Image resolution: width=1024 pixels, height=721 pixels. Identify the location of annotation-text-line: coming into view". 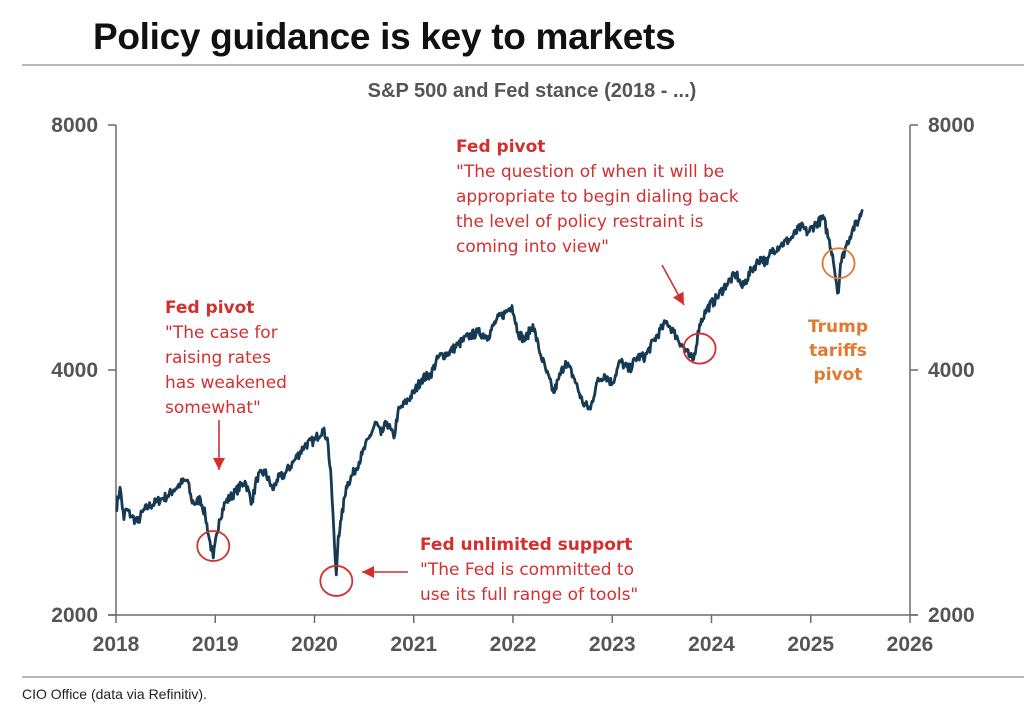
(532, 247).